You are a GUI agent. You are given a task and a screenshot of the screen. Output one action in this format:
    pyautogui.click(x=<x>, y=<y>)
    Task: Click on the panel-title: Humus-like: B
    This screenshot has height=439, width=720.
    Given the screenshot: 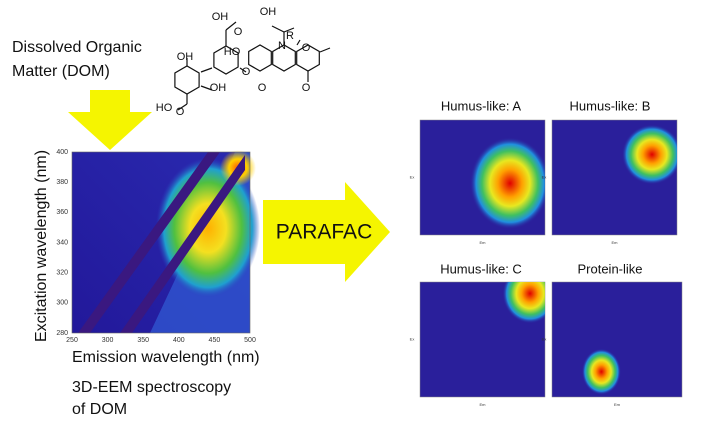 What is the action you would take?
    pyautogui.click(x=610, y=105)
    